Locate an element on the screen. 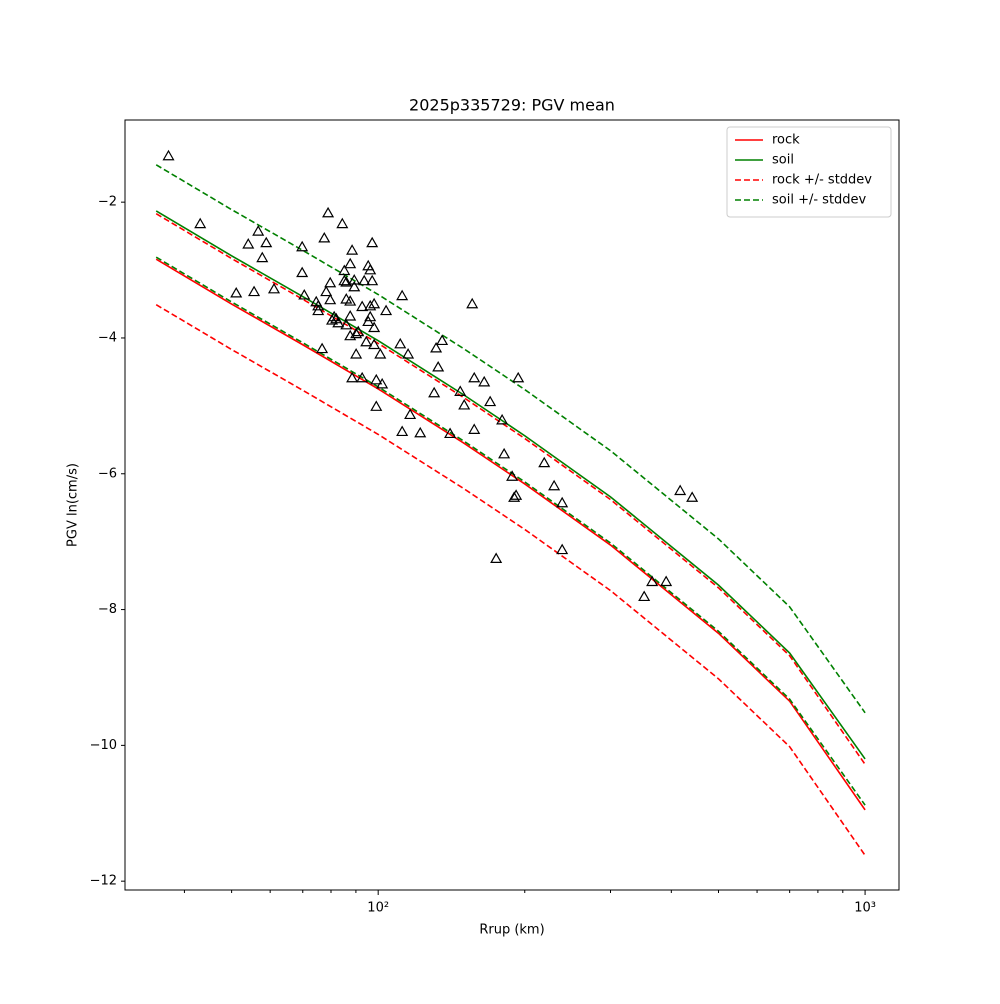  x-axis-label: Rrup (km) is located at coordinates (511, 930).